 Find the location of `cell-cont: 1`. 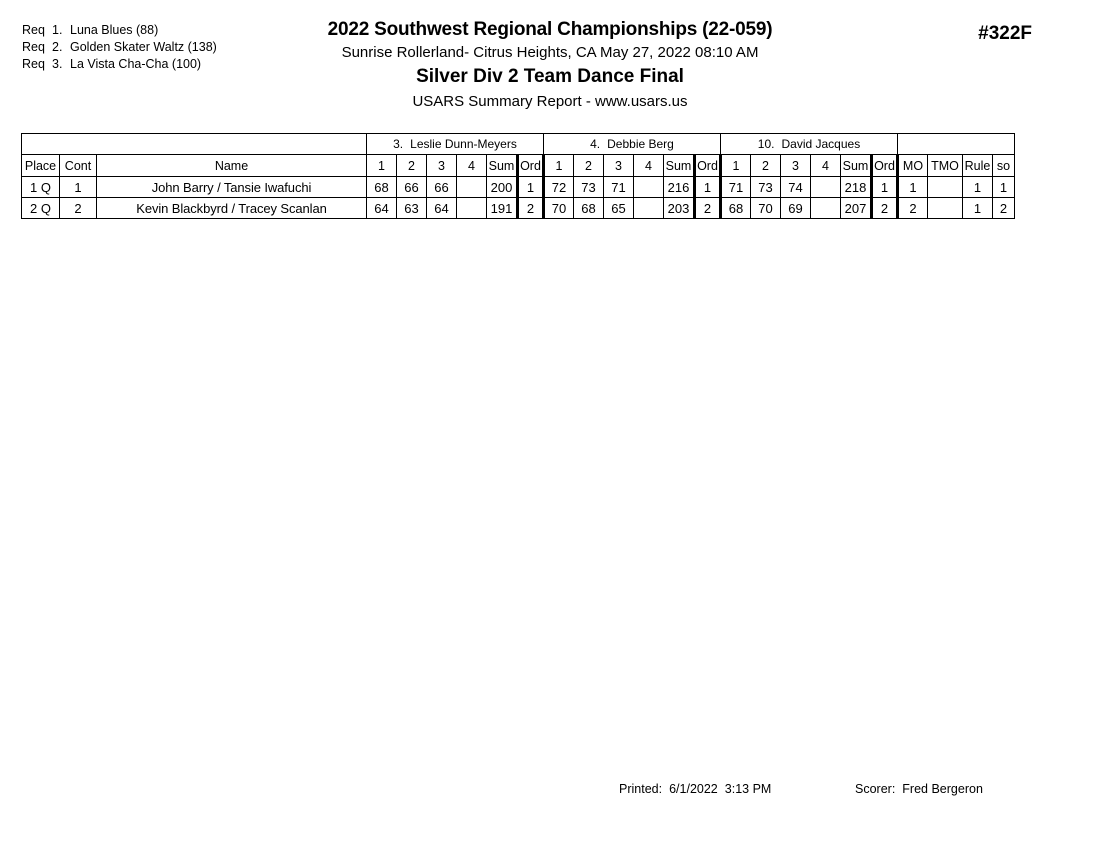

cell-cont: 1 is located at coordinates (78, 187).